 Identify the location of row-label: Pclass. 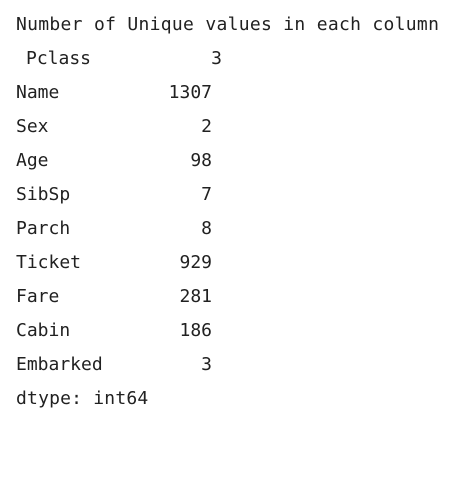
(59, 58).